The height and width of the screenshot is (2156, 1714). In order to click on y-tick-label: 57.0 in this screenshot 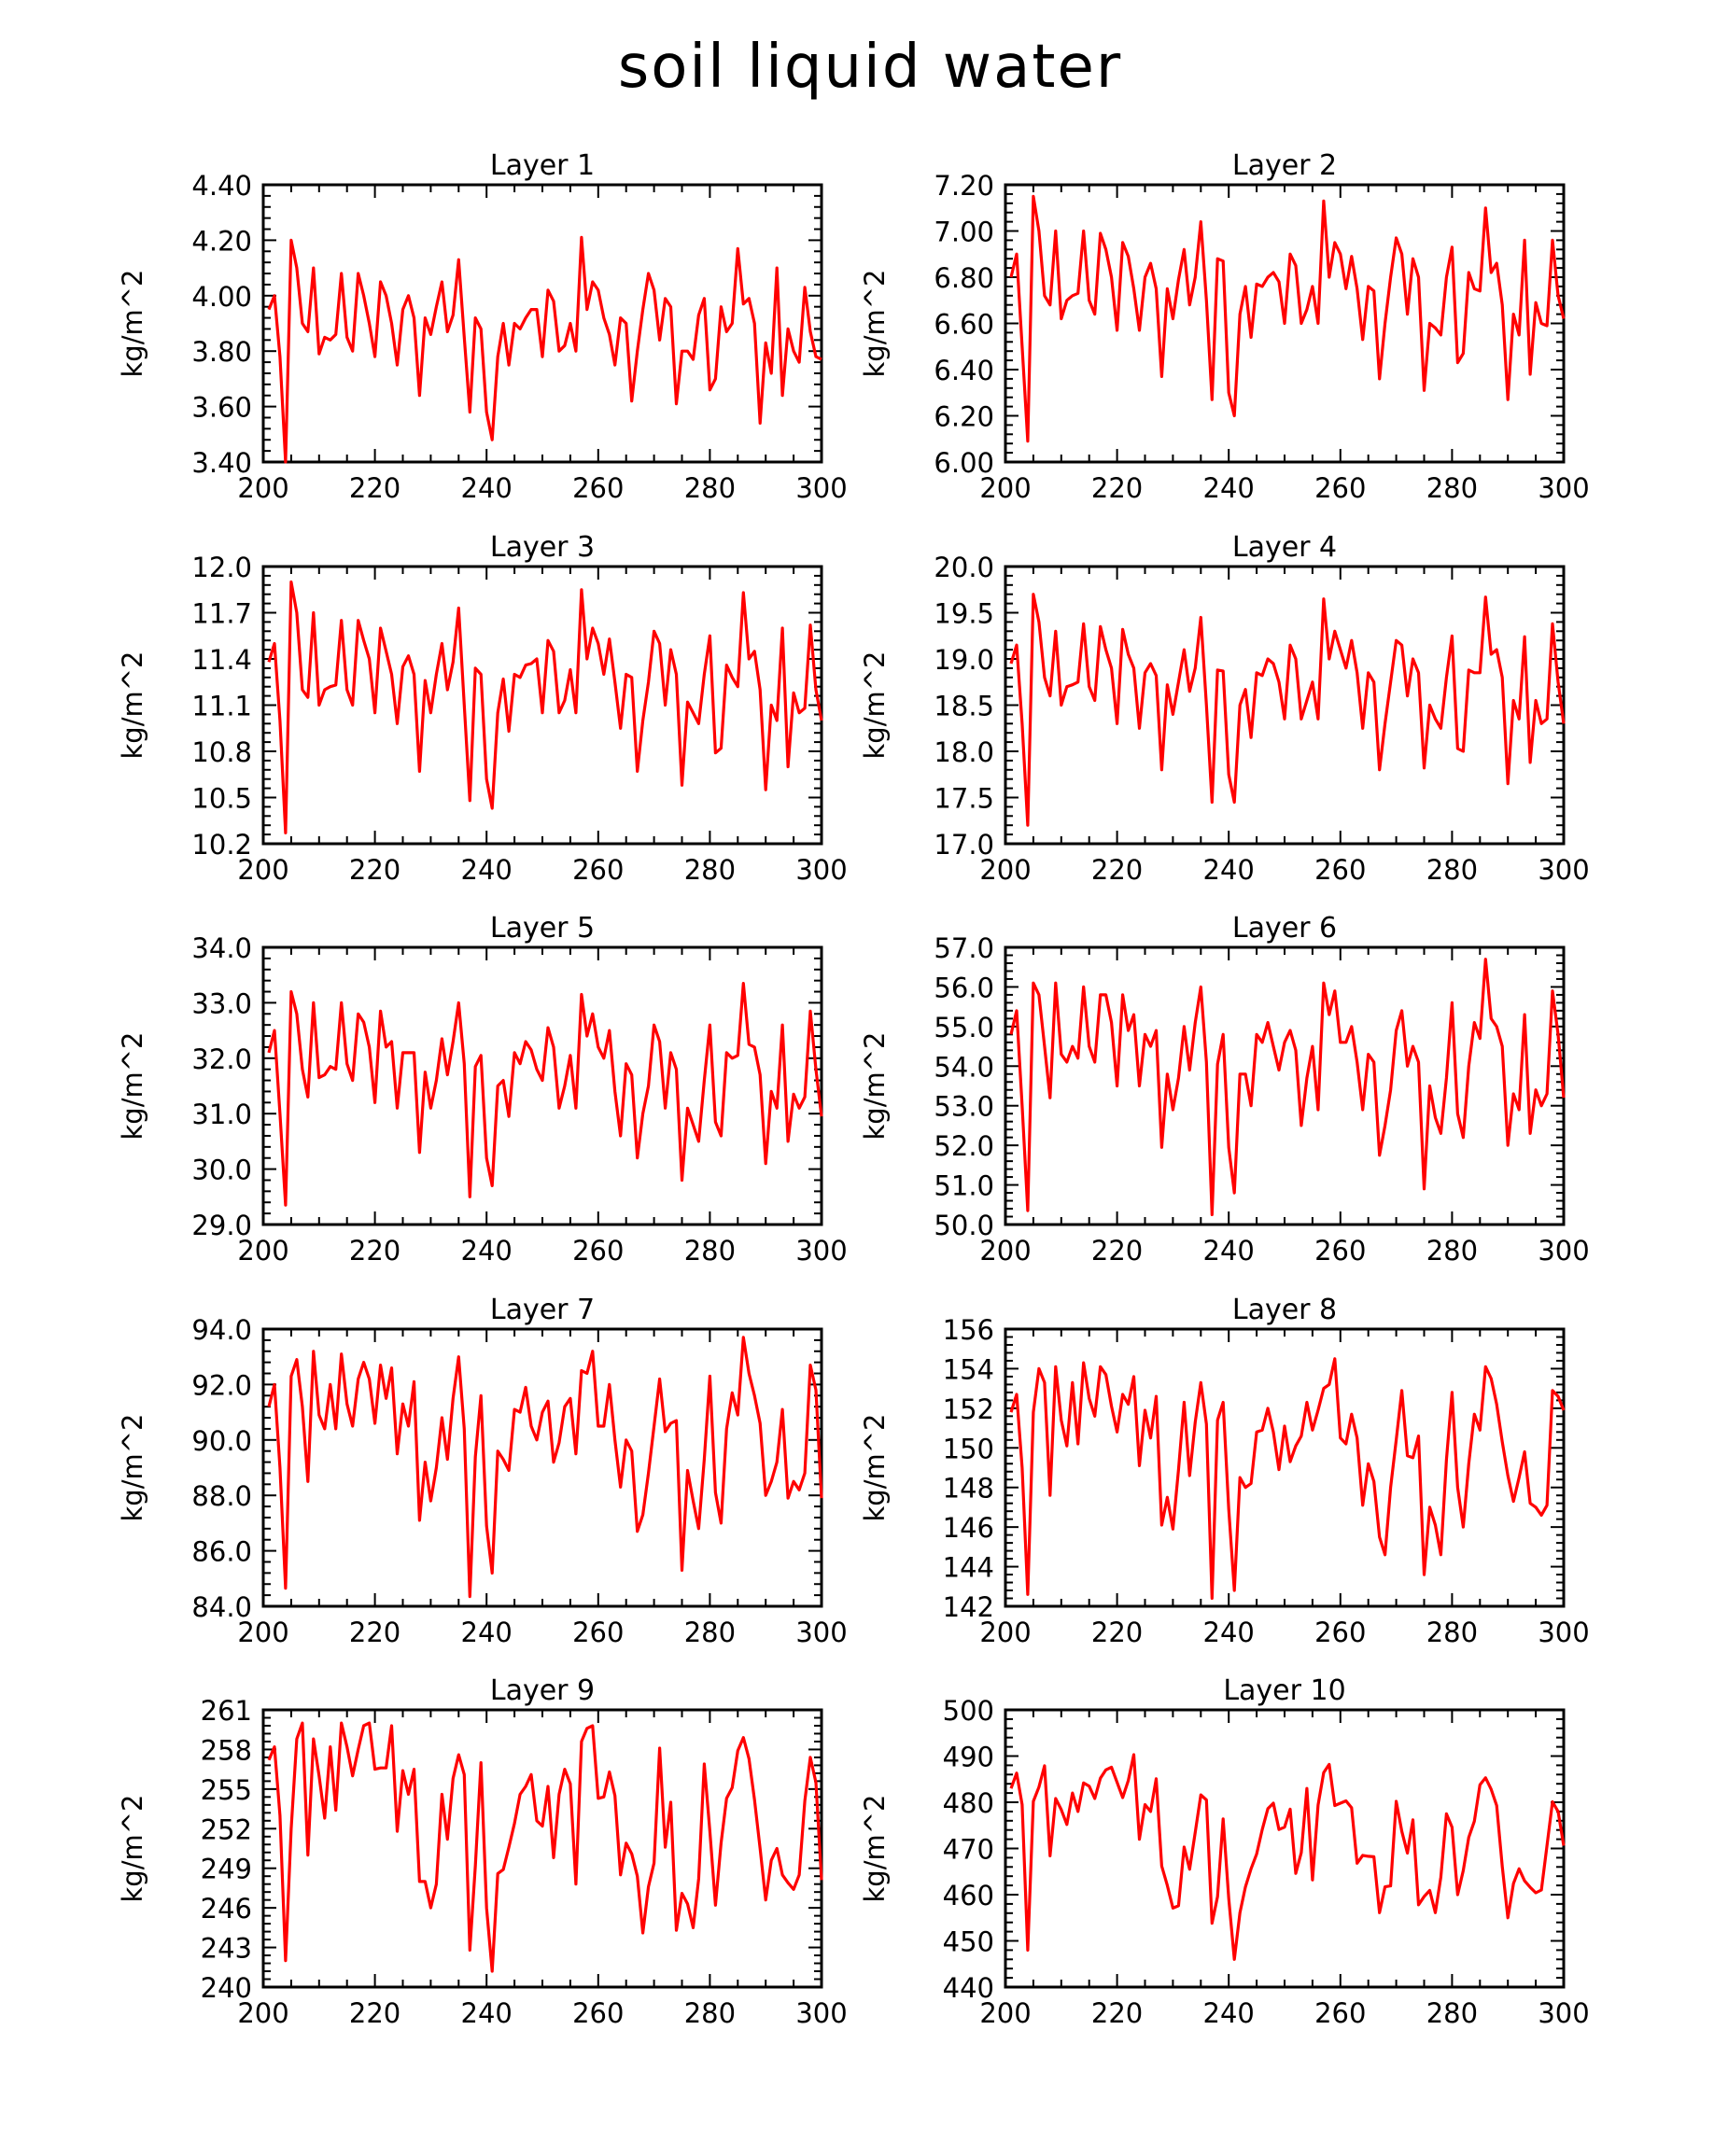, I will do `click(964, 948)`.